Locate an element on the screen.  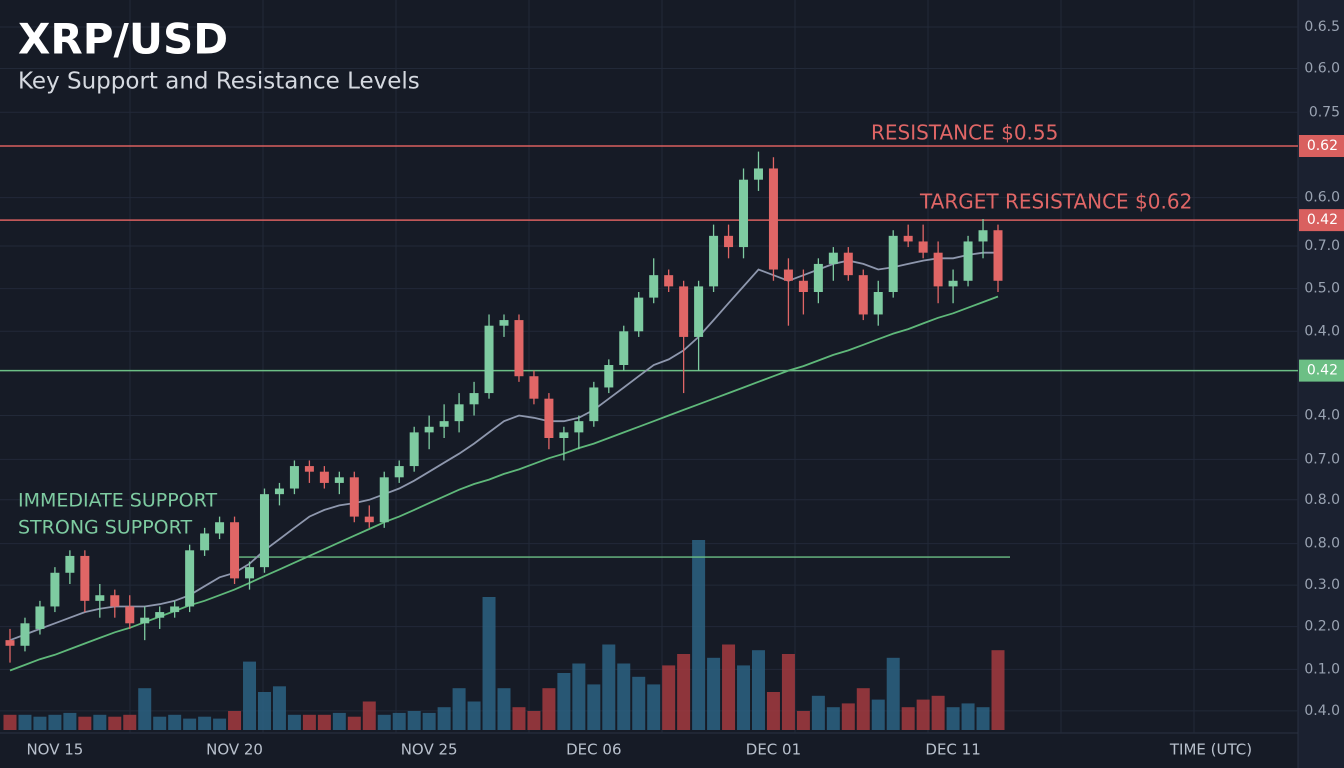
level-tag-label: 0.62 is located at coordinates (1322, 146).